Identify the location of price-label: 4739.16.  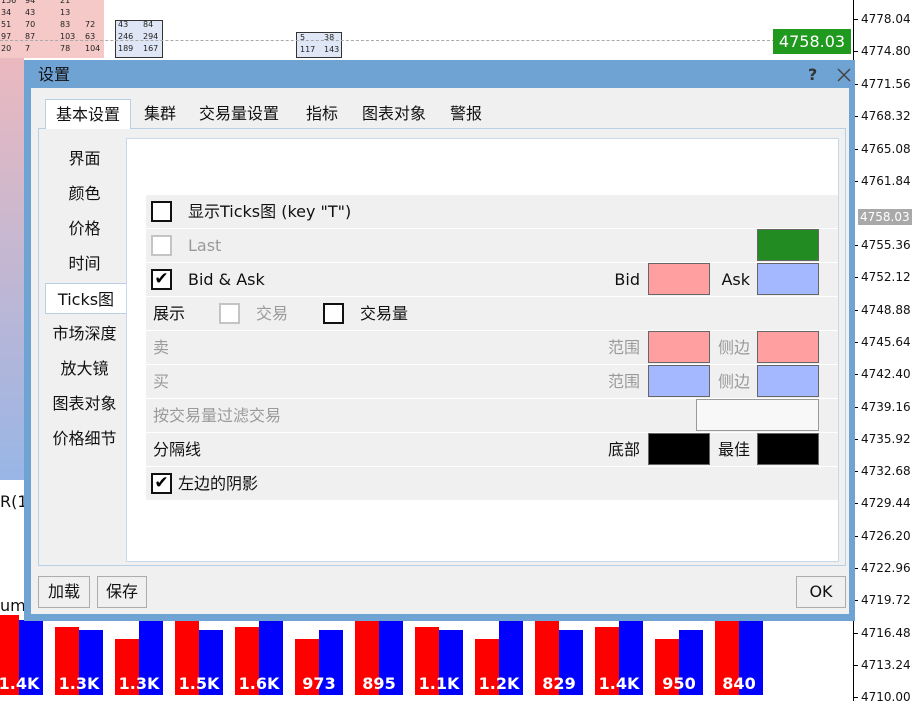
(886, 406).